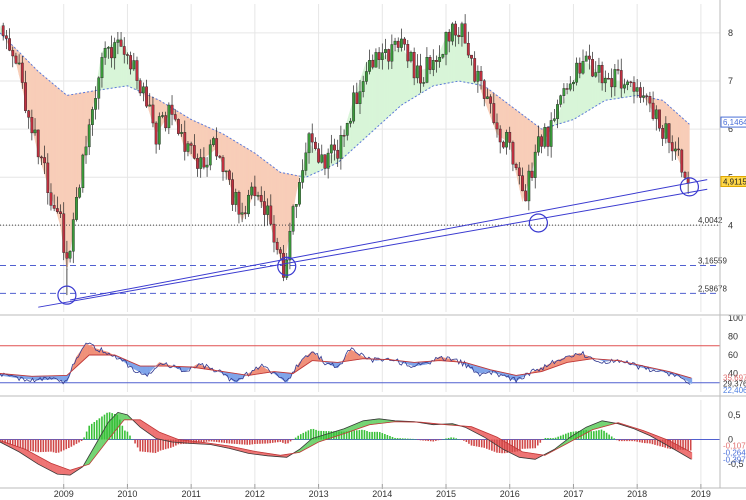 The height and width of the screenshot is (500, 746). What do you see at coordinates (736, 464) in the screenshot?
I see `macd-tick-label: -0,5` at bounding box center [736, 464].